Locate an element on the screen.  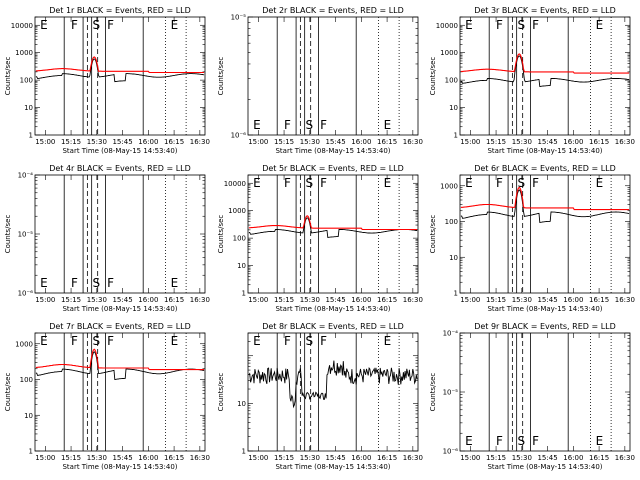
lld-series-line is located at coordinates (545, 198).